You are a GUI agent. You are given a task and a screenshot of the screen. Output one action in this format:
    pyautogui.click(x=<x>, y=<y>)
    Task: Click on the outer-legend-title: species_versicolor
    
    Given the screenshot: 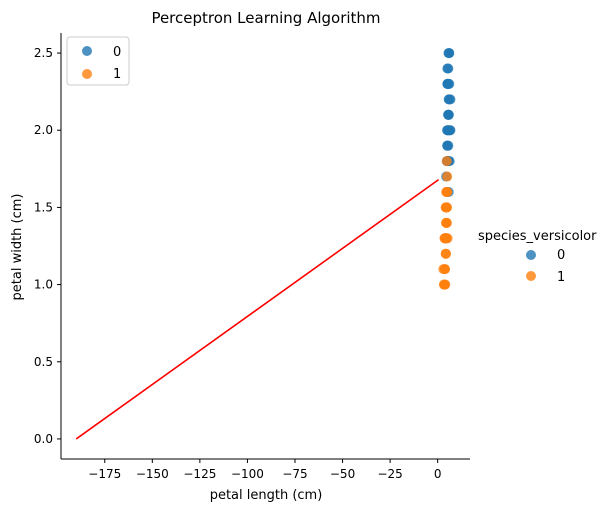 What is the action you would take?
    pyautogui.click(x=537, y=236)
    